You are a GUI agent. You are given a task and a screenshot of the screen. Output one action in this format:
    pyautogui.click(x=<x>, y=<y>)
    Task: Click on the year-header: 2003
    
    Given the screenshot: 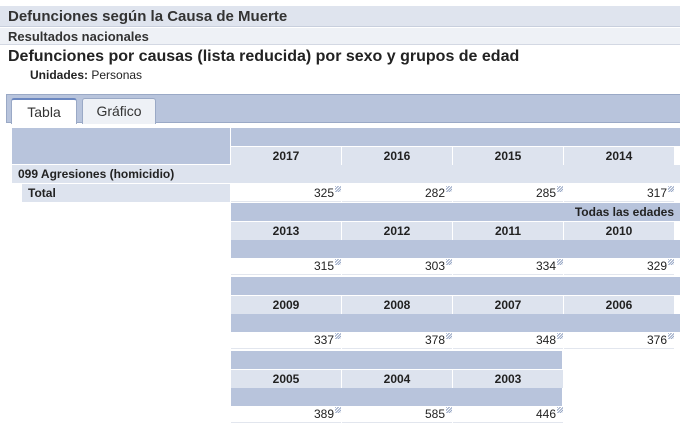 What is the action you would take?
    pyautogui.click(x=508, y=379)
    